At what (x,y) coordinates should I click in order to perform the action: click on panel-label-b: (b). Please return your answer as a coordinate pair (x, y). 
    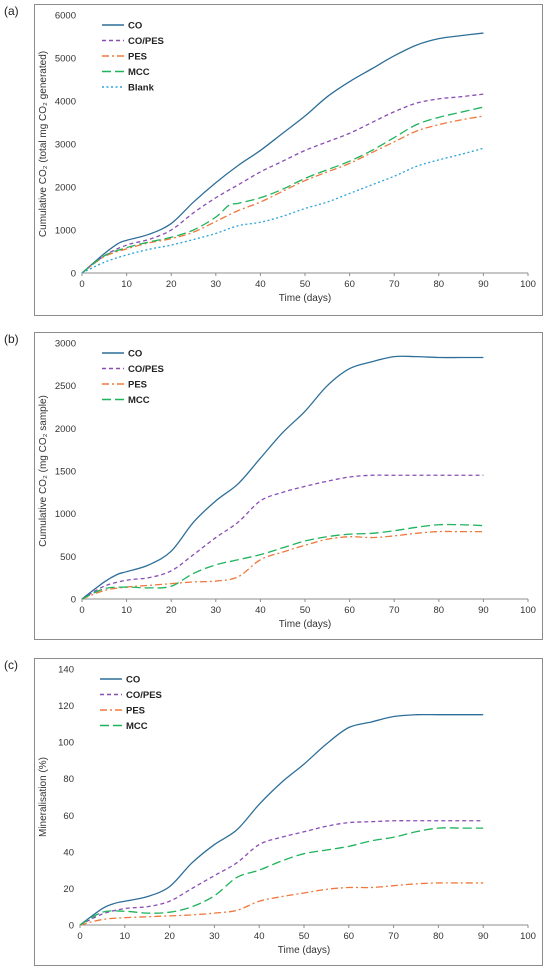
    Looking at the image, I should click on (11, 339).